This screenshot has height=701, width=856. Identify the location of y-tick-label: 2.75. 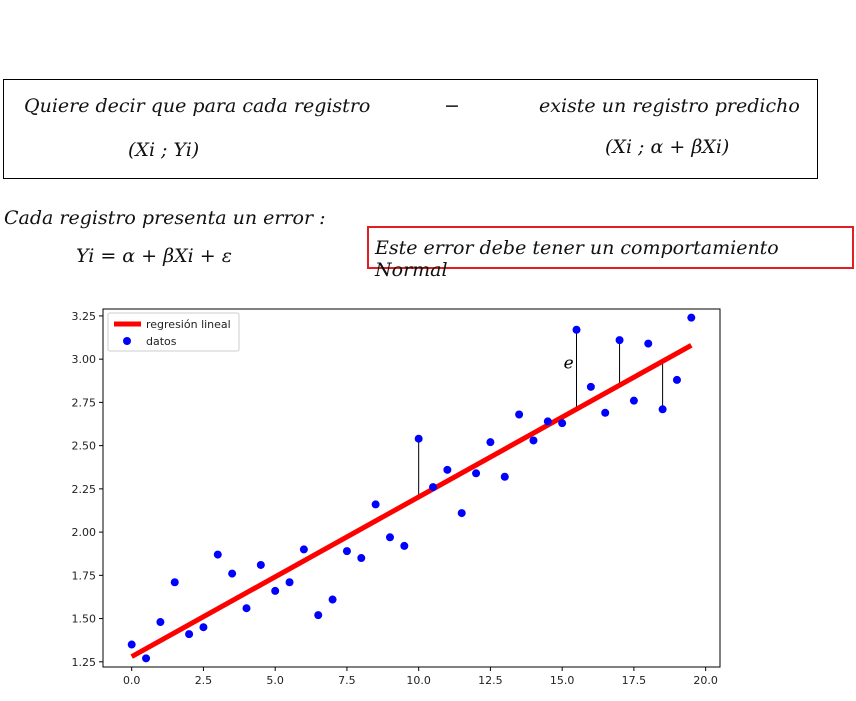
(84, 402).